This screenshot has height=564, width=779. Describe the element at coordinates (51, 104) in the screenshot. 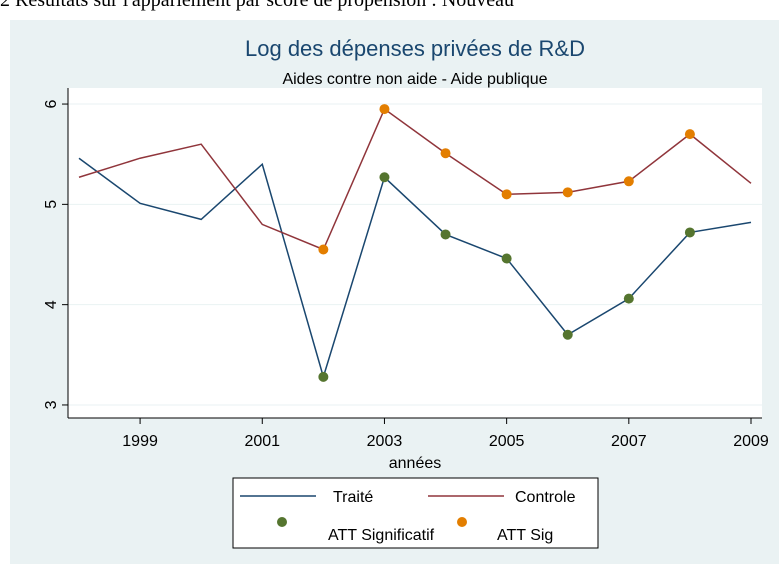

I see `y-tick-label: 6` at that location.